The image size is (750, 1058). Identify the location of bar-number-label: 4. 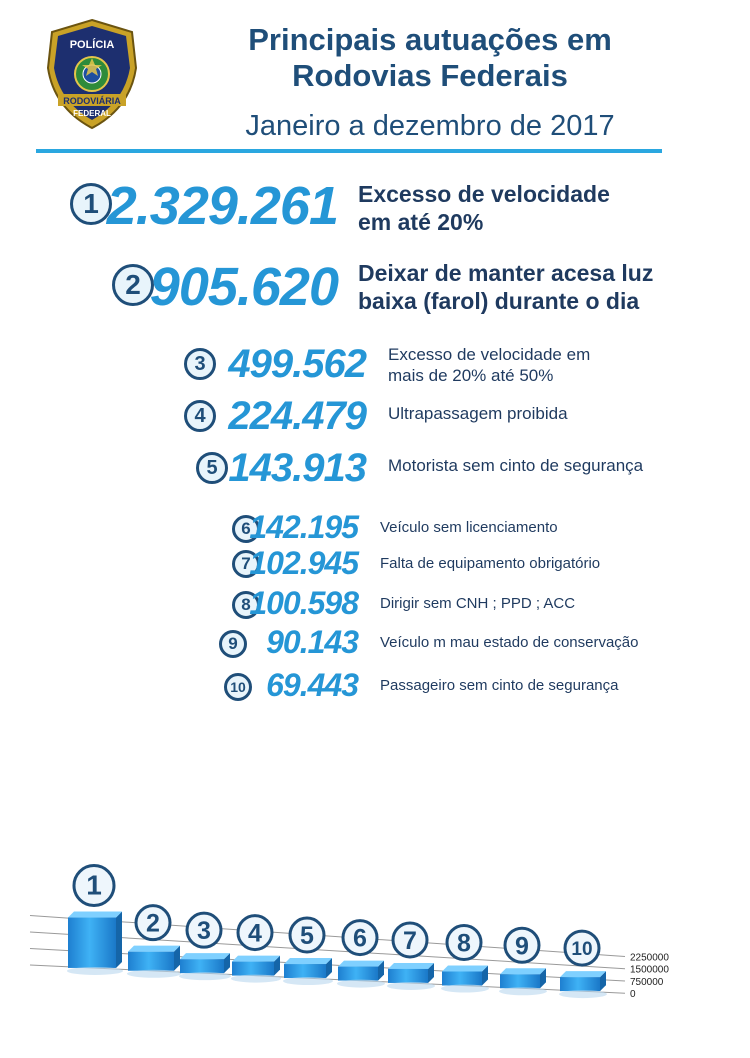
(255, 933).